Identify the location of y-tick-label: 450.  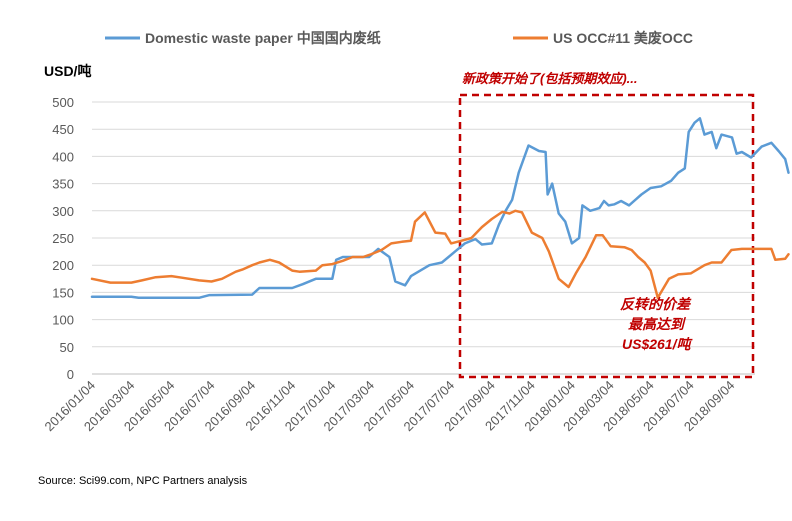
(63, 129).